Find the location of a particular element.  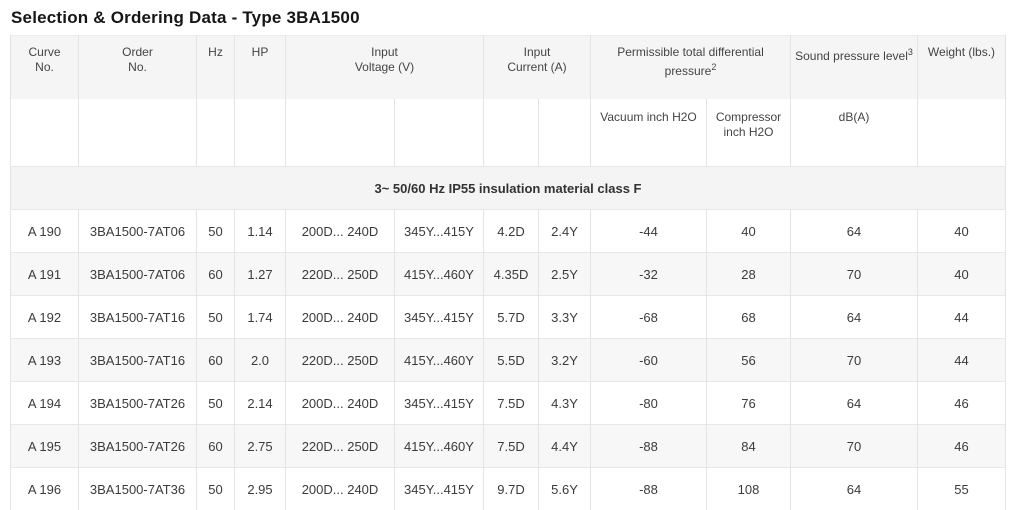

cell-curve-no: A 194 is located at coordinates (44, 403).